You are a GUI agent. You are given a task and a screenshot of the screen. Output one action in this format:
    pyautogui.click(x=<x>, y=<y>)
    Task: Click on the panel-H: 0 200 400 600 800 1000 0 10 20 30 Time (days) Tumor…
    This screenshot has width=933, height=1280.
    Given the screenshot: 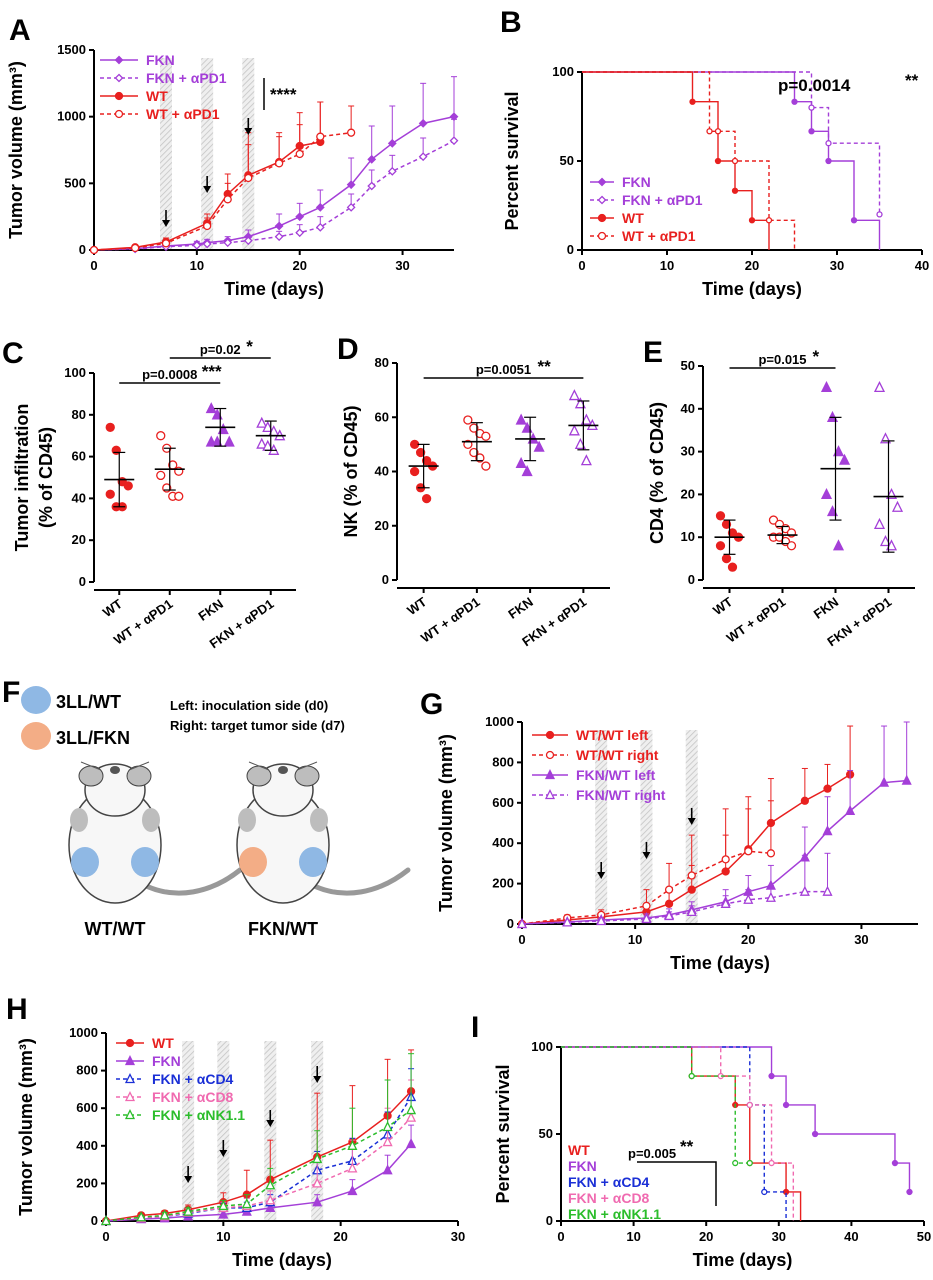 What is the action you would take?
    pyautogui.click(x=235, y=1131)
    